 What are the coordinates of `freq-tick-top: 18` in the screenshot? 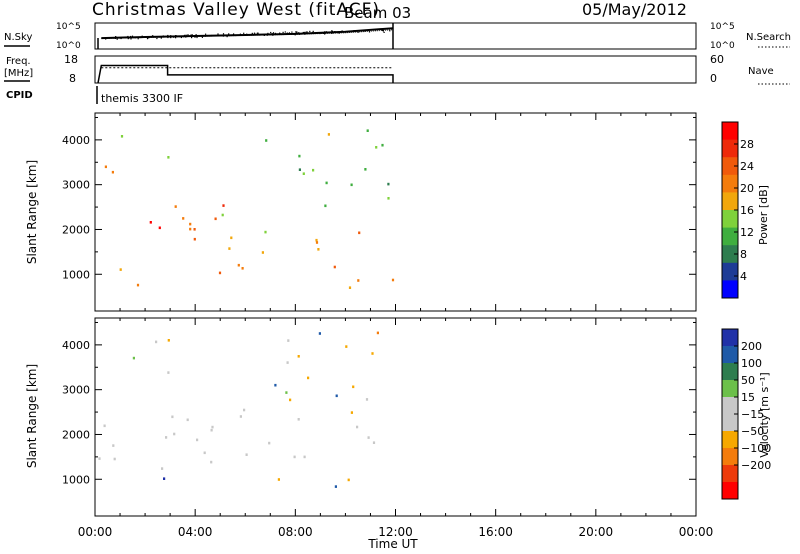 It's located at (71, 59).